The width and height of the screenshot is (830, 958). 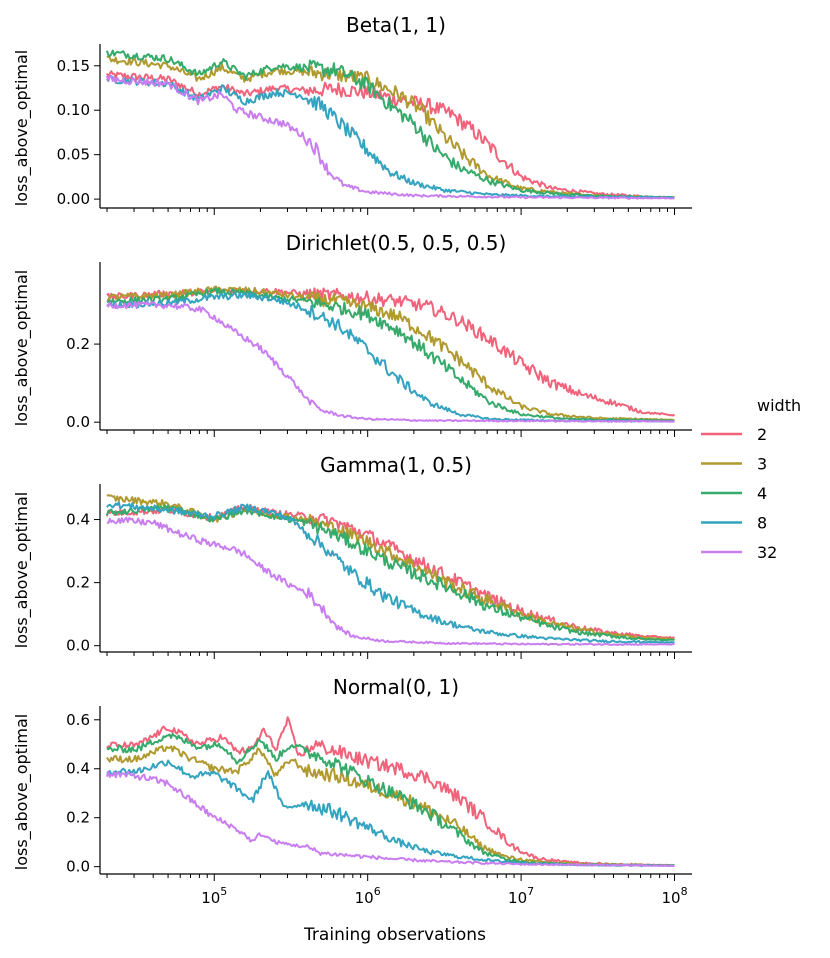 What do you see at coordinates (734, 493) in the screenshot?
I see `legend-entry: 4` at bounding box center [734, 493].